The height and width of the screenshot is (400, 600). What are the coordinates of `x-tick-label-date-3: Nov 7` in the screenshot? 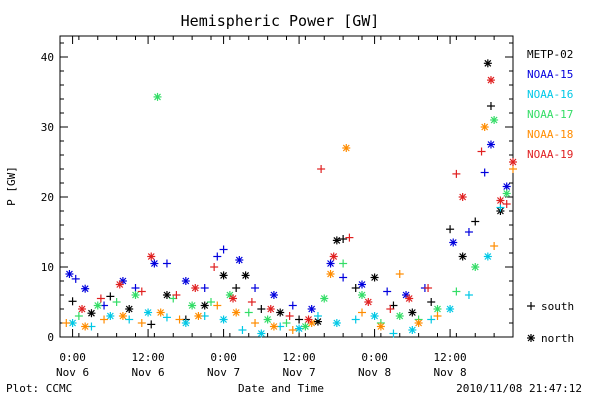 It's located at (299, 372).